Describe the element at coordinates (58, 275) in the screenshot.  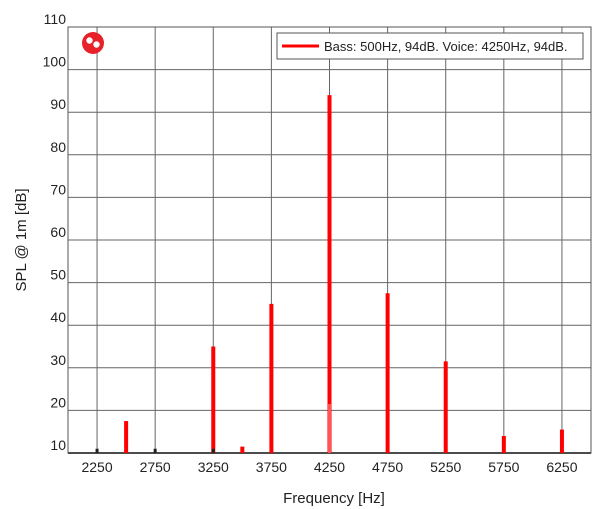
I see `y-tick-label: 50` at that location.